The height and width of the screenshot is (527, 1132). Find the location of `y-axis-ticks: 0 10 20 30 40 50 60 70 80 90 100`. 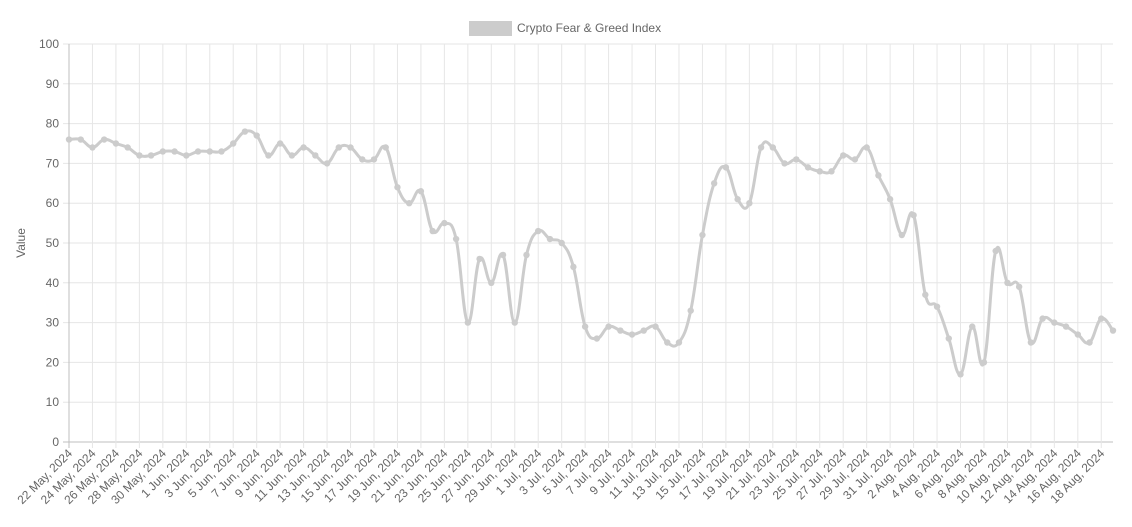

y-axis-ticks: 0 10 20 30 40 50 60 70 80 90 100 is located at coordinates (49, 243).